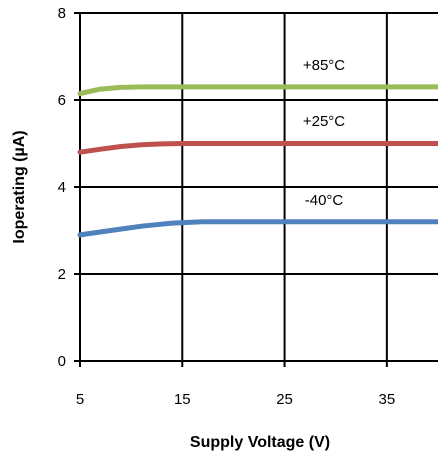 The width and height of the screenshot is (438, 462). I want to click on y-tick-label: 4, so click(62, 187).